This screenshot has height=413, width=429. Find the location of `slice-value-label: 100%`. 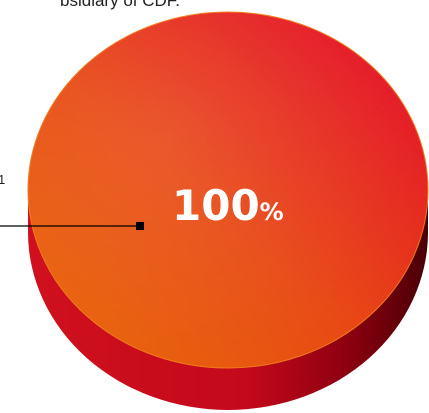

slice-value-label: 100% is located at coordinates (228, 205).